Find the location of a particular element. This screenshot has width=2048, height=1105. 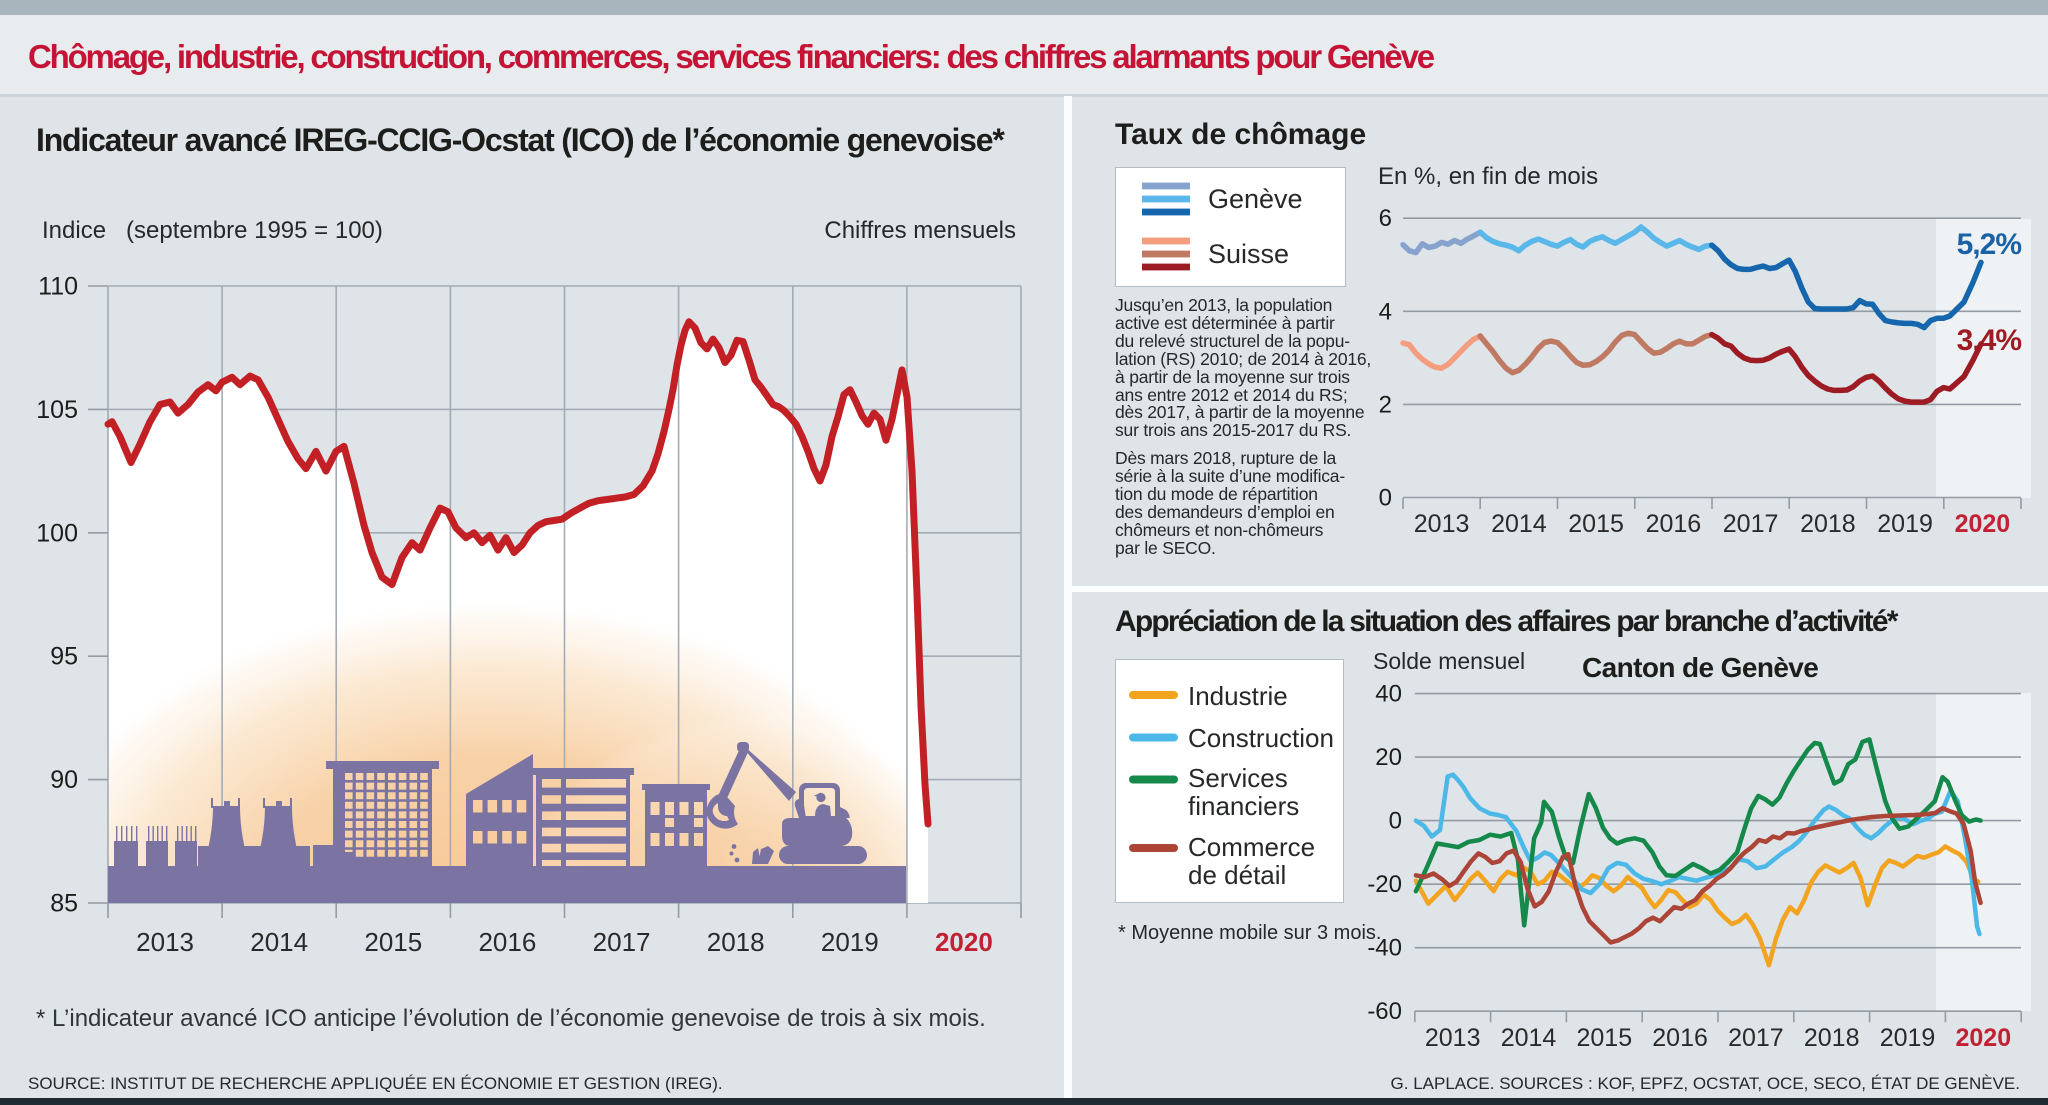

svg-text: 90 is located at coordinates (64, 780).